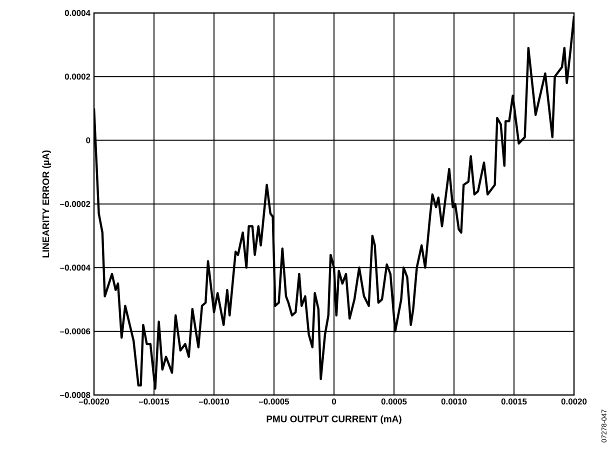  Describe the element at coordinates (574, 401) in the screenshot. I see `x-tick-label: 0.0020` at that location.